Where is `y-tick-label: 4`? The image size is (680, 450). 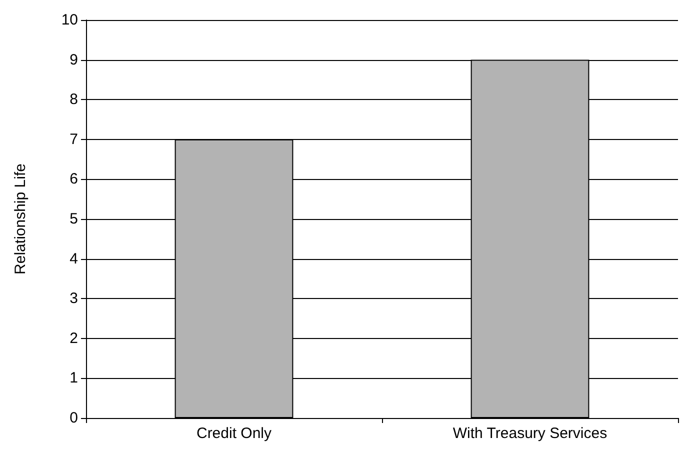 y-tick-label: 4 is located at coordinates (74, 259).